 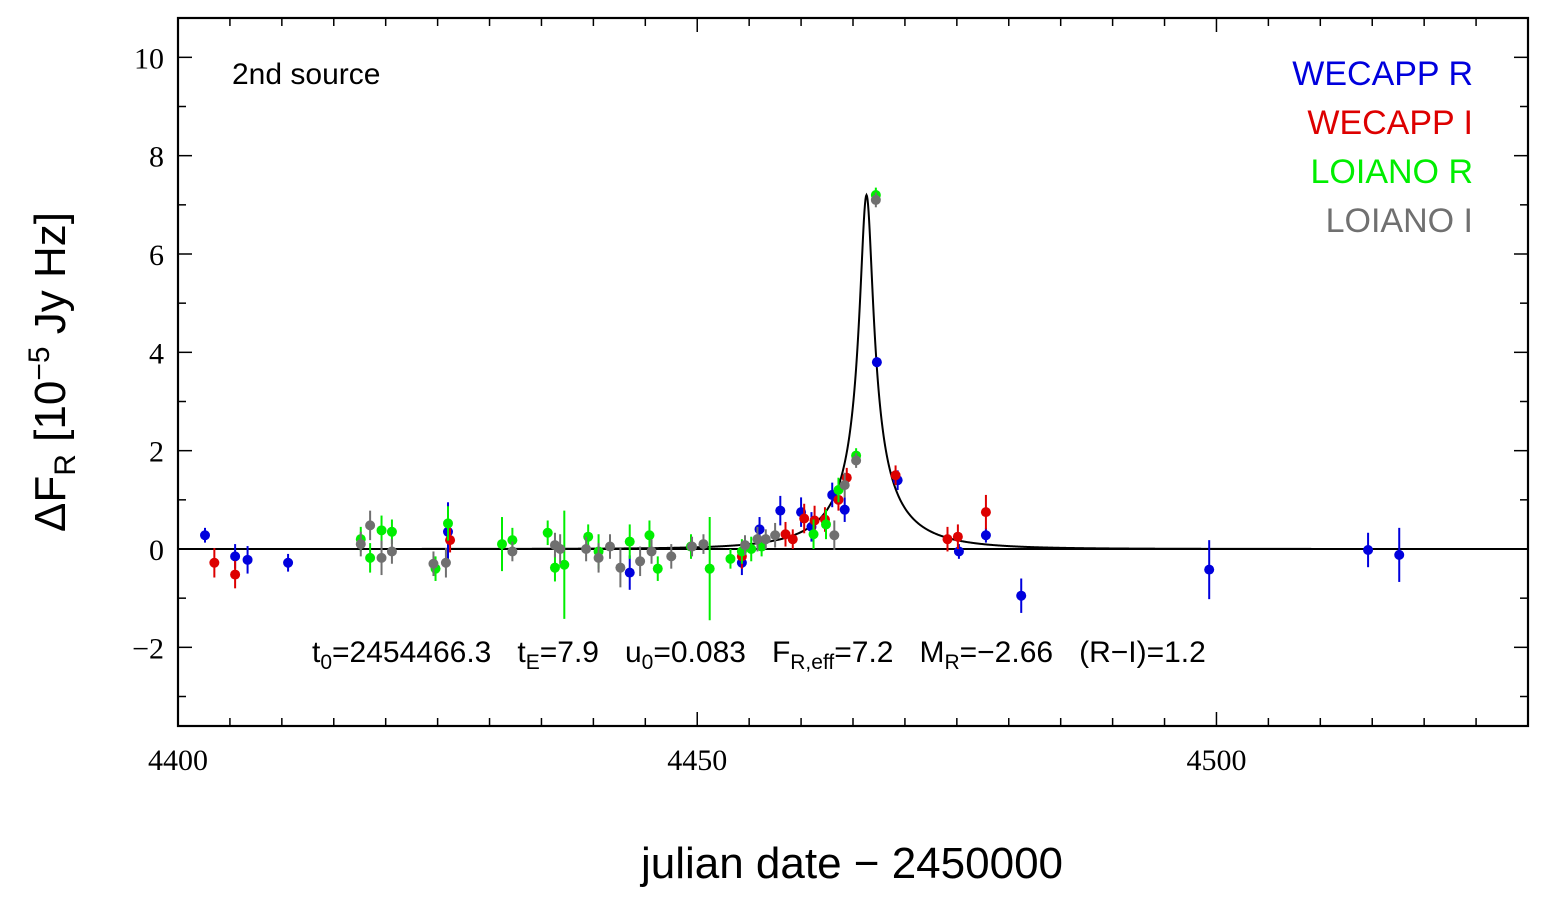 I want to click on x-tick-labels: 4400 4450 4500, so click(x=697, y=760).